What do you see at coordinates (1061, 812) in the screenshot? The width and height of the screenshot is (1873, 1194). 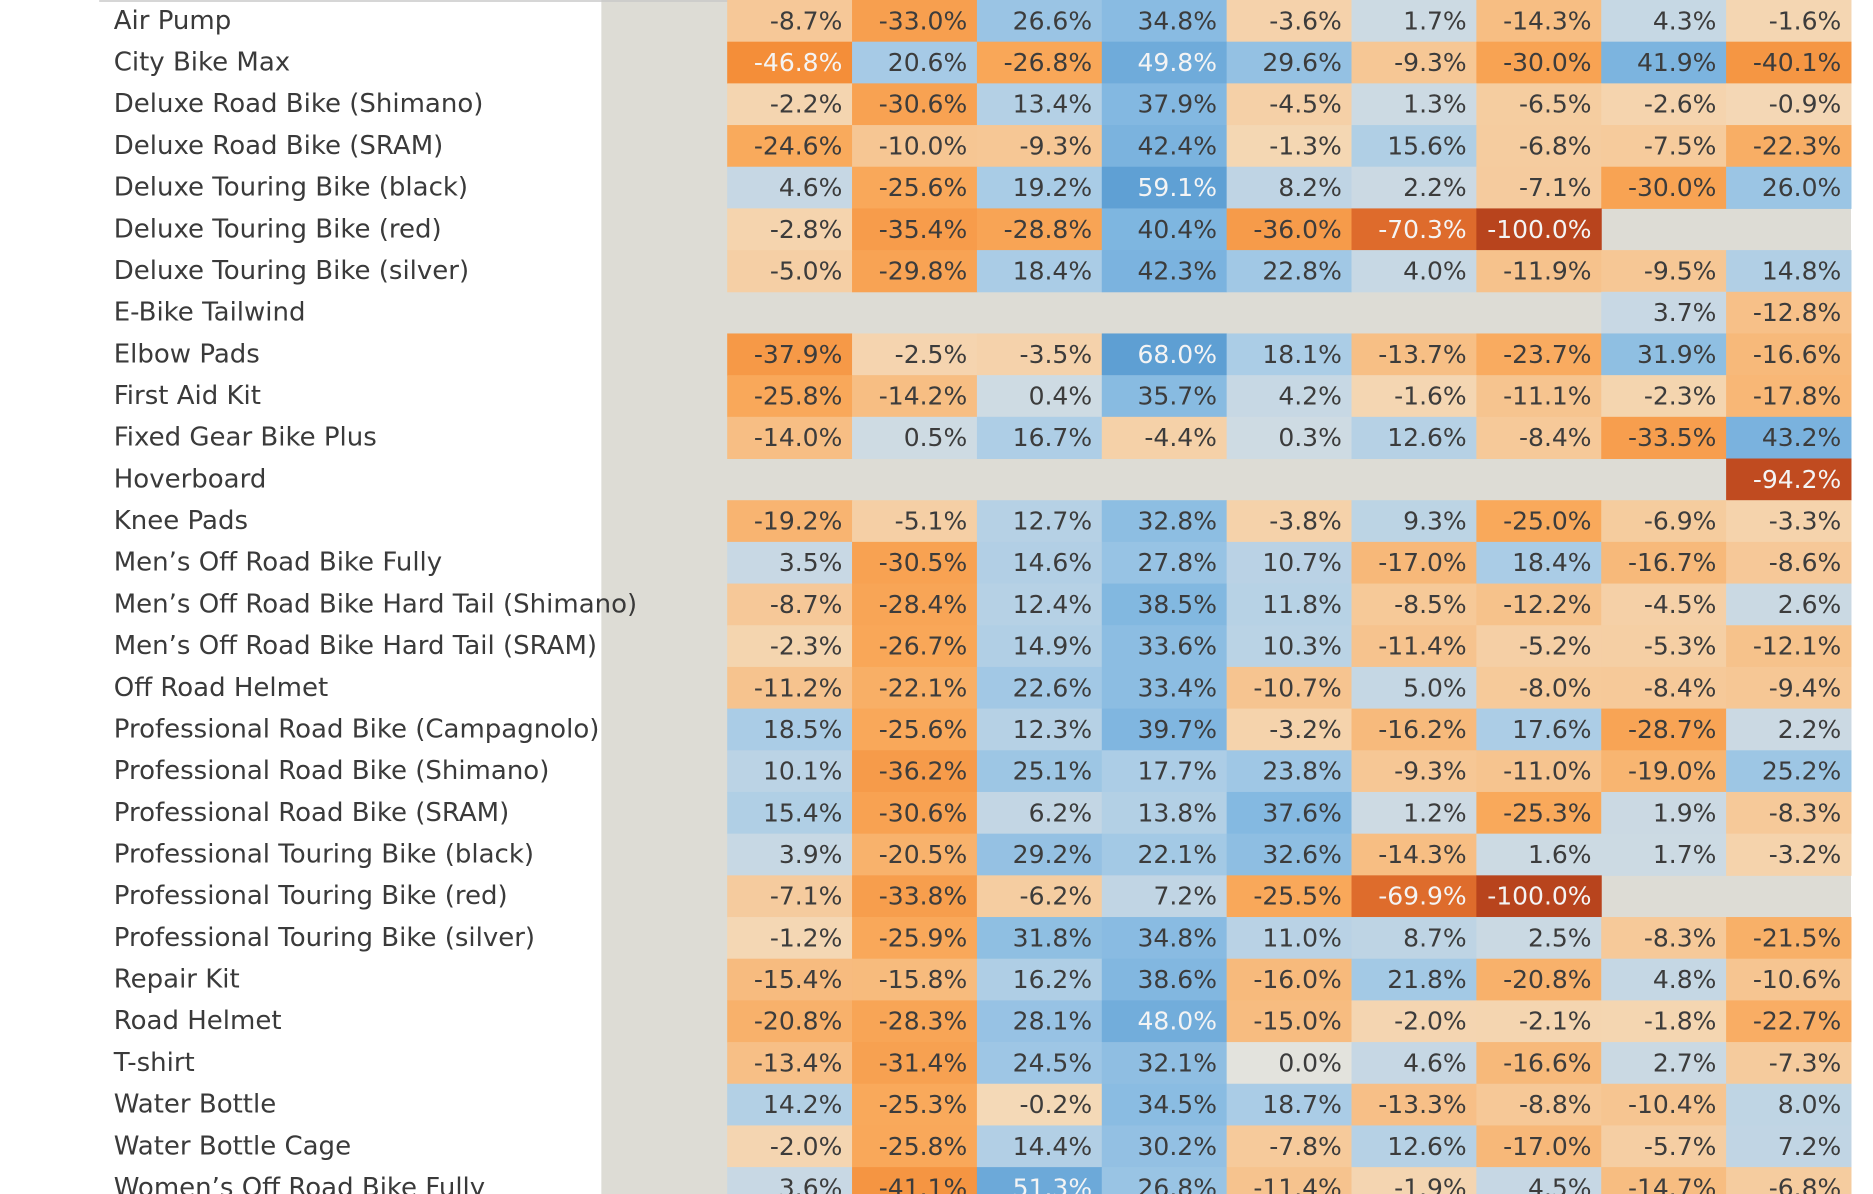 I see `cell-value-label: 6.2%` at bounding box center [1061, 812].